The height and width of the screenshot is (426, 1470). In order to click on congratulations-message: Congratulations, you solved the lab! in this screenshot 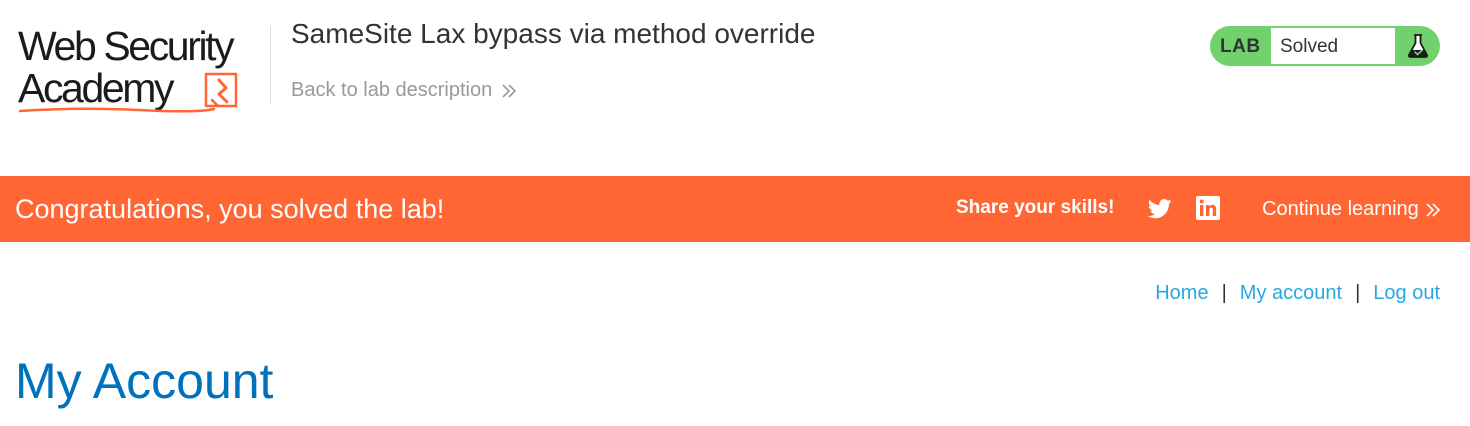, I will do `click(230, 209)`.